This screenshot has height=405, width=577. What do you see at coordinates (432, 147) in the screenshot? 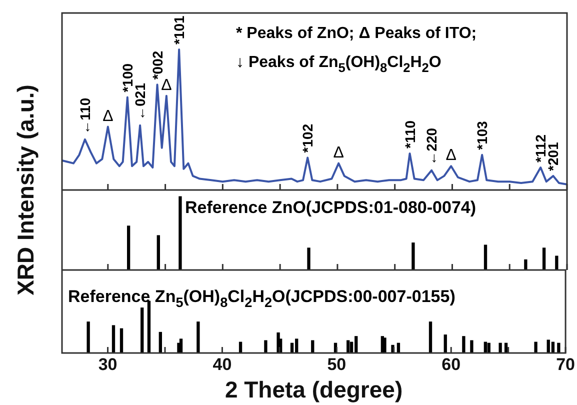
I see `annotation: ←220` at bounding box center [432, 147].